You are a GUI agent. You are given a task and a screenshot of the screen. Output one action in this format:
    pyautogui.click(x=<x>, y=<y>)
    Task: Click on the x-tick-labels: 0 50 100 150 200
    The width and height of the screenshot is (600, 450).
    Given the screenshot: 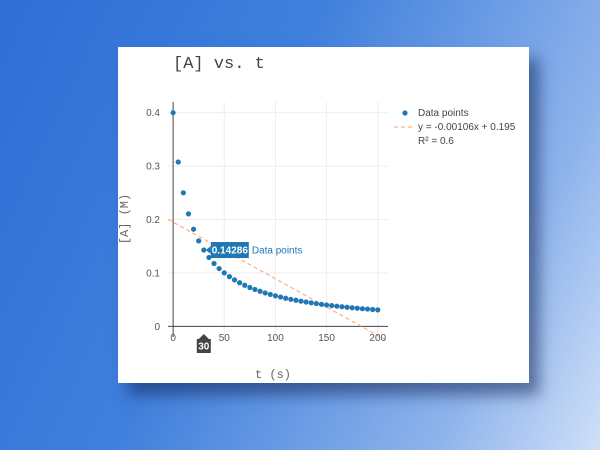 What is the action you would take?
    pyautogui.click(x=278, y=338)
    